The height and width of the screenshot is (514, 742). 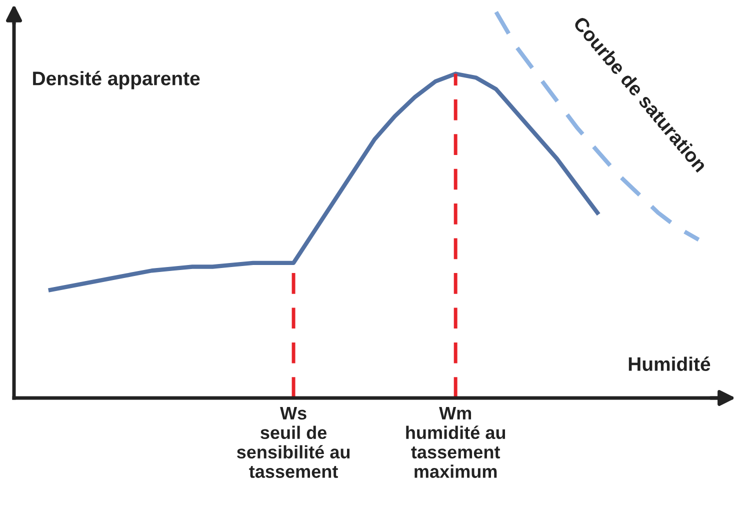 What do you see at coordinates (293, 442) in the screenshot?
I see `x-tick-label: Ws seuil de sensibilité au tassement` at bounding box center [293, 442].